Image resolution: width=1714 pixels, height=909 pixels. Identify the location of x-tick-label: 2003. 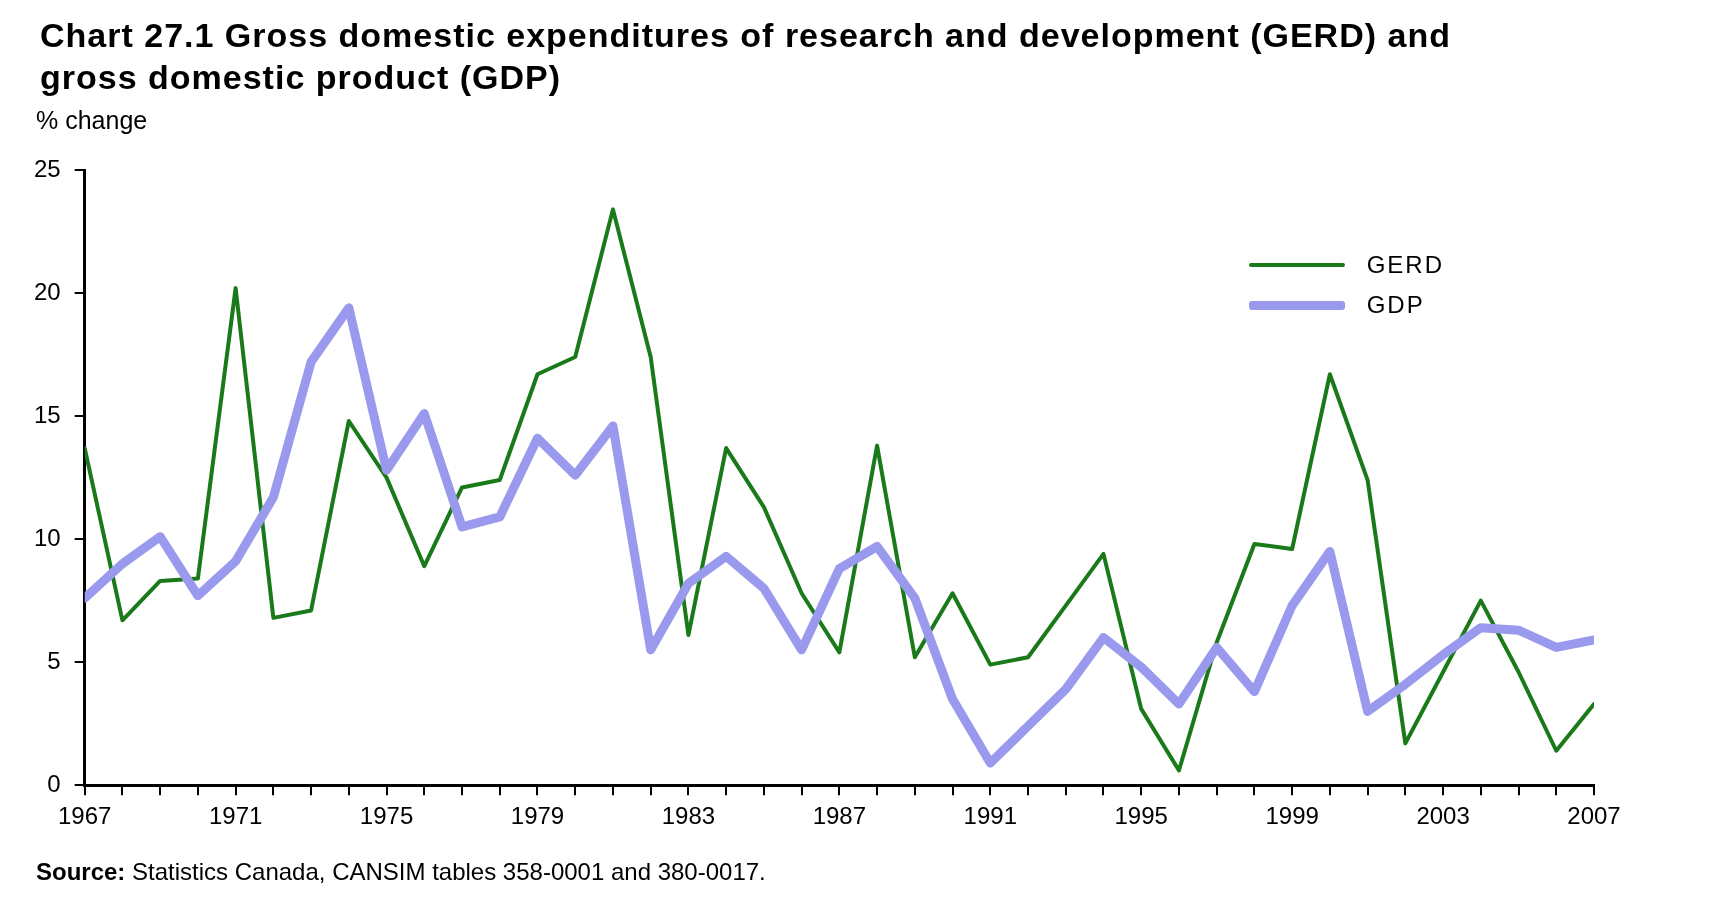
(1443, 816).